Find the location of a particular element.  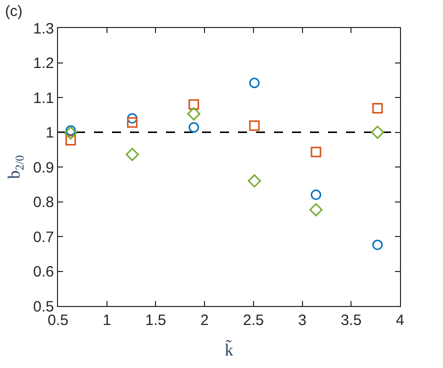

x-tick-label: 2.5 is located at coordinates (253, 320).